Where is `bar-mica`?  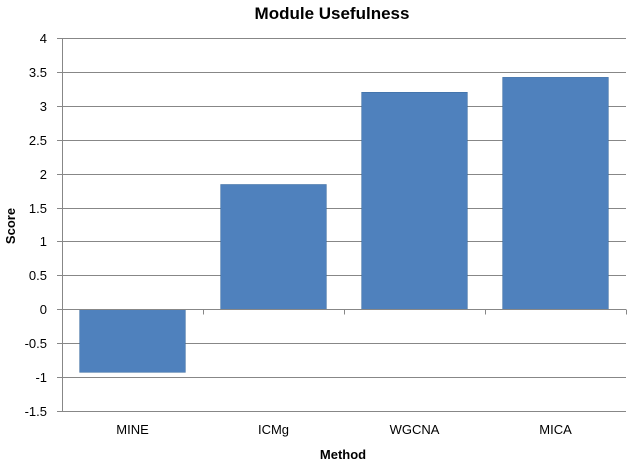
bar-mica is located at coordinates (555, 193).